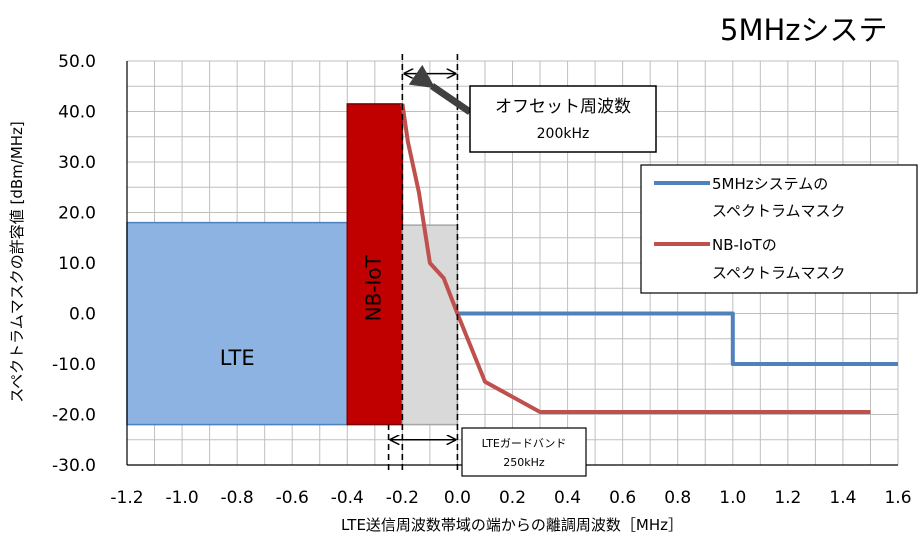 The image size is (918, 538). What do you see at coordinates (563, 107) in the screenshot?
I see `offset-callout-line1: オフセット周波数` at bounding box center [563, 107].